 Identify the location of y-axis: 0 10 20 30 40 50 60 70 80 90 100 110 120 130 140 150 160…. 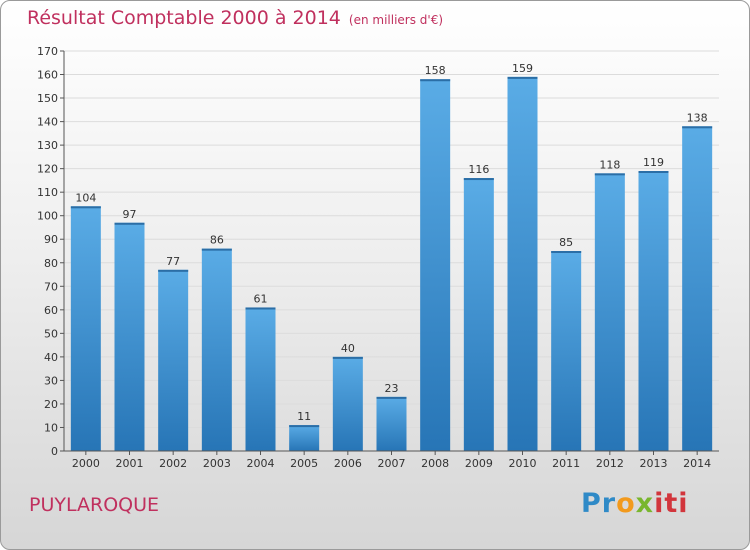
(51, 251).